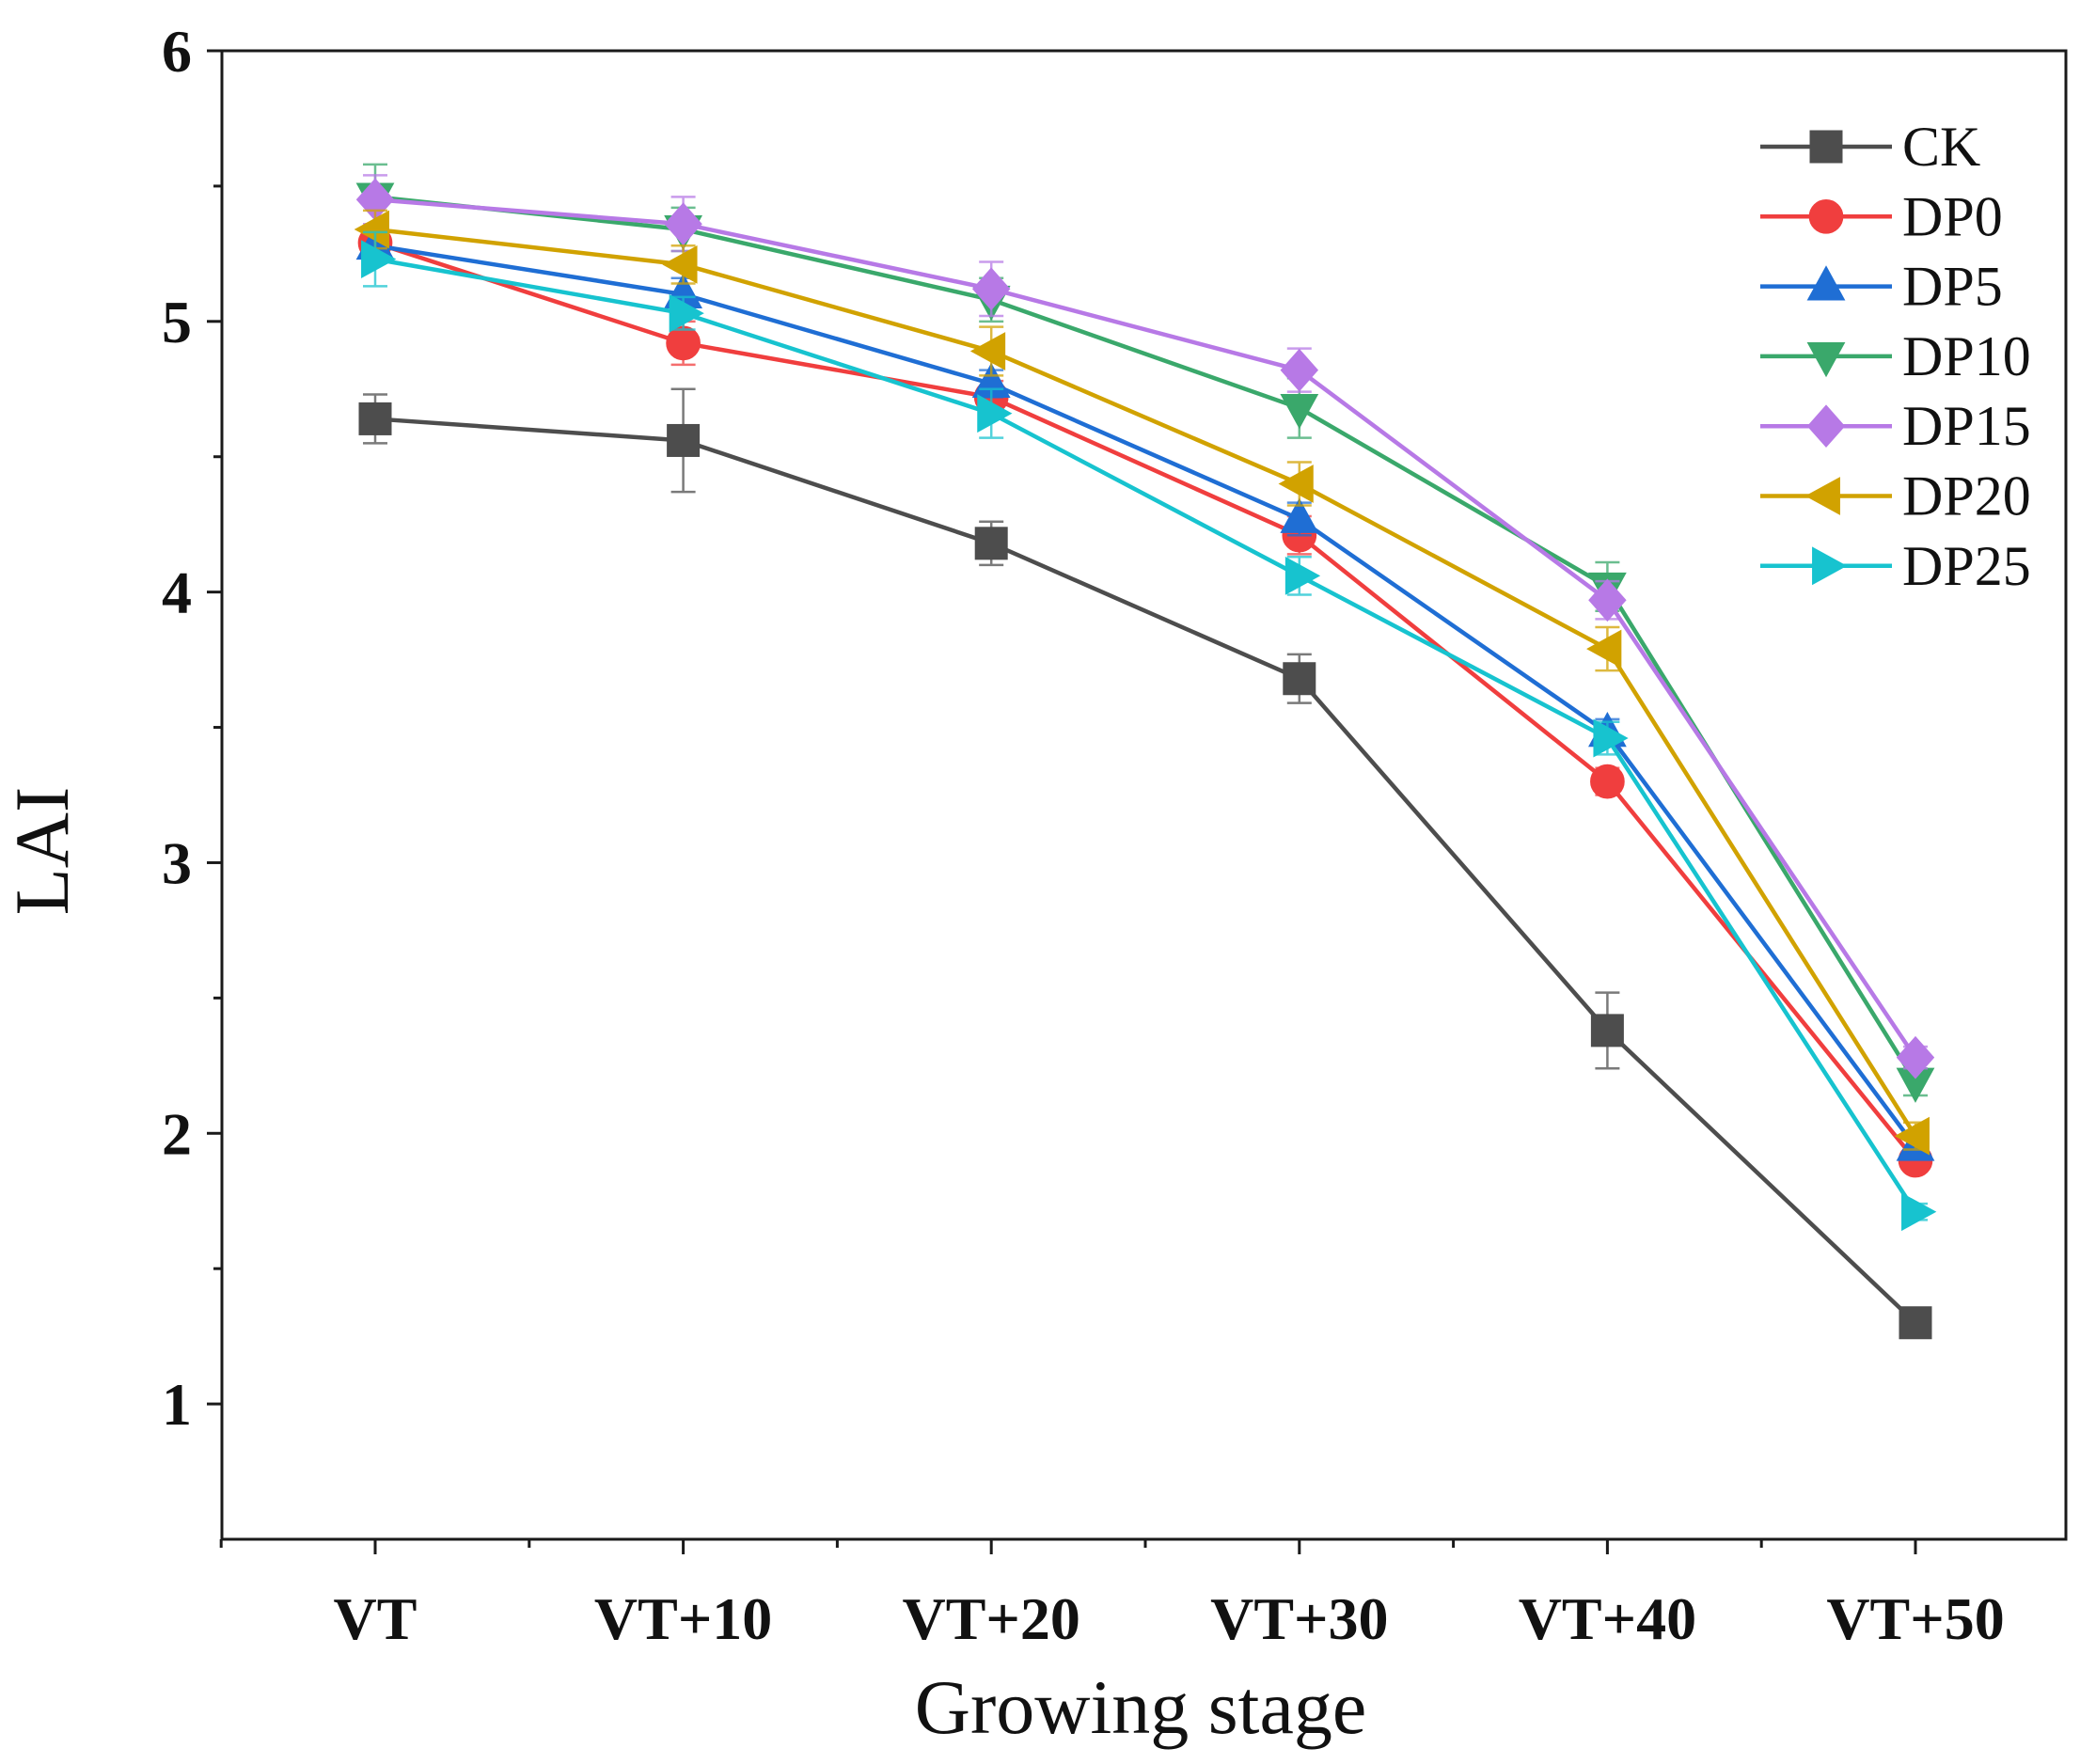  I want to click on y-tick-label-1: 1, so click(177, 1404).